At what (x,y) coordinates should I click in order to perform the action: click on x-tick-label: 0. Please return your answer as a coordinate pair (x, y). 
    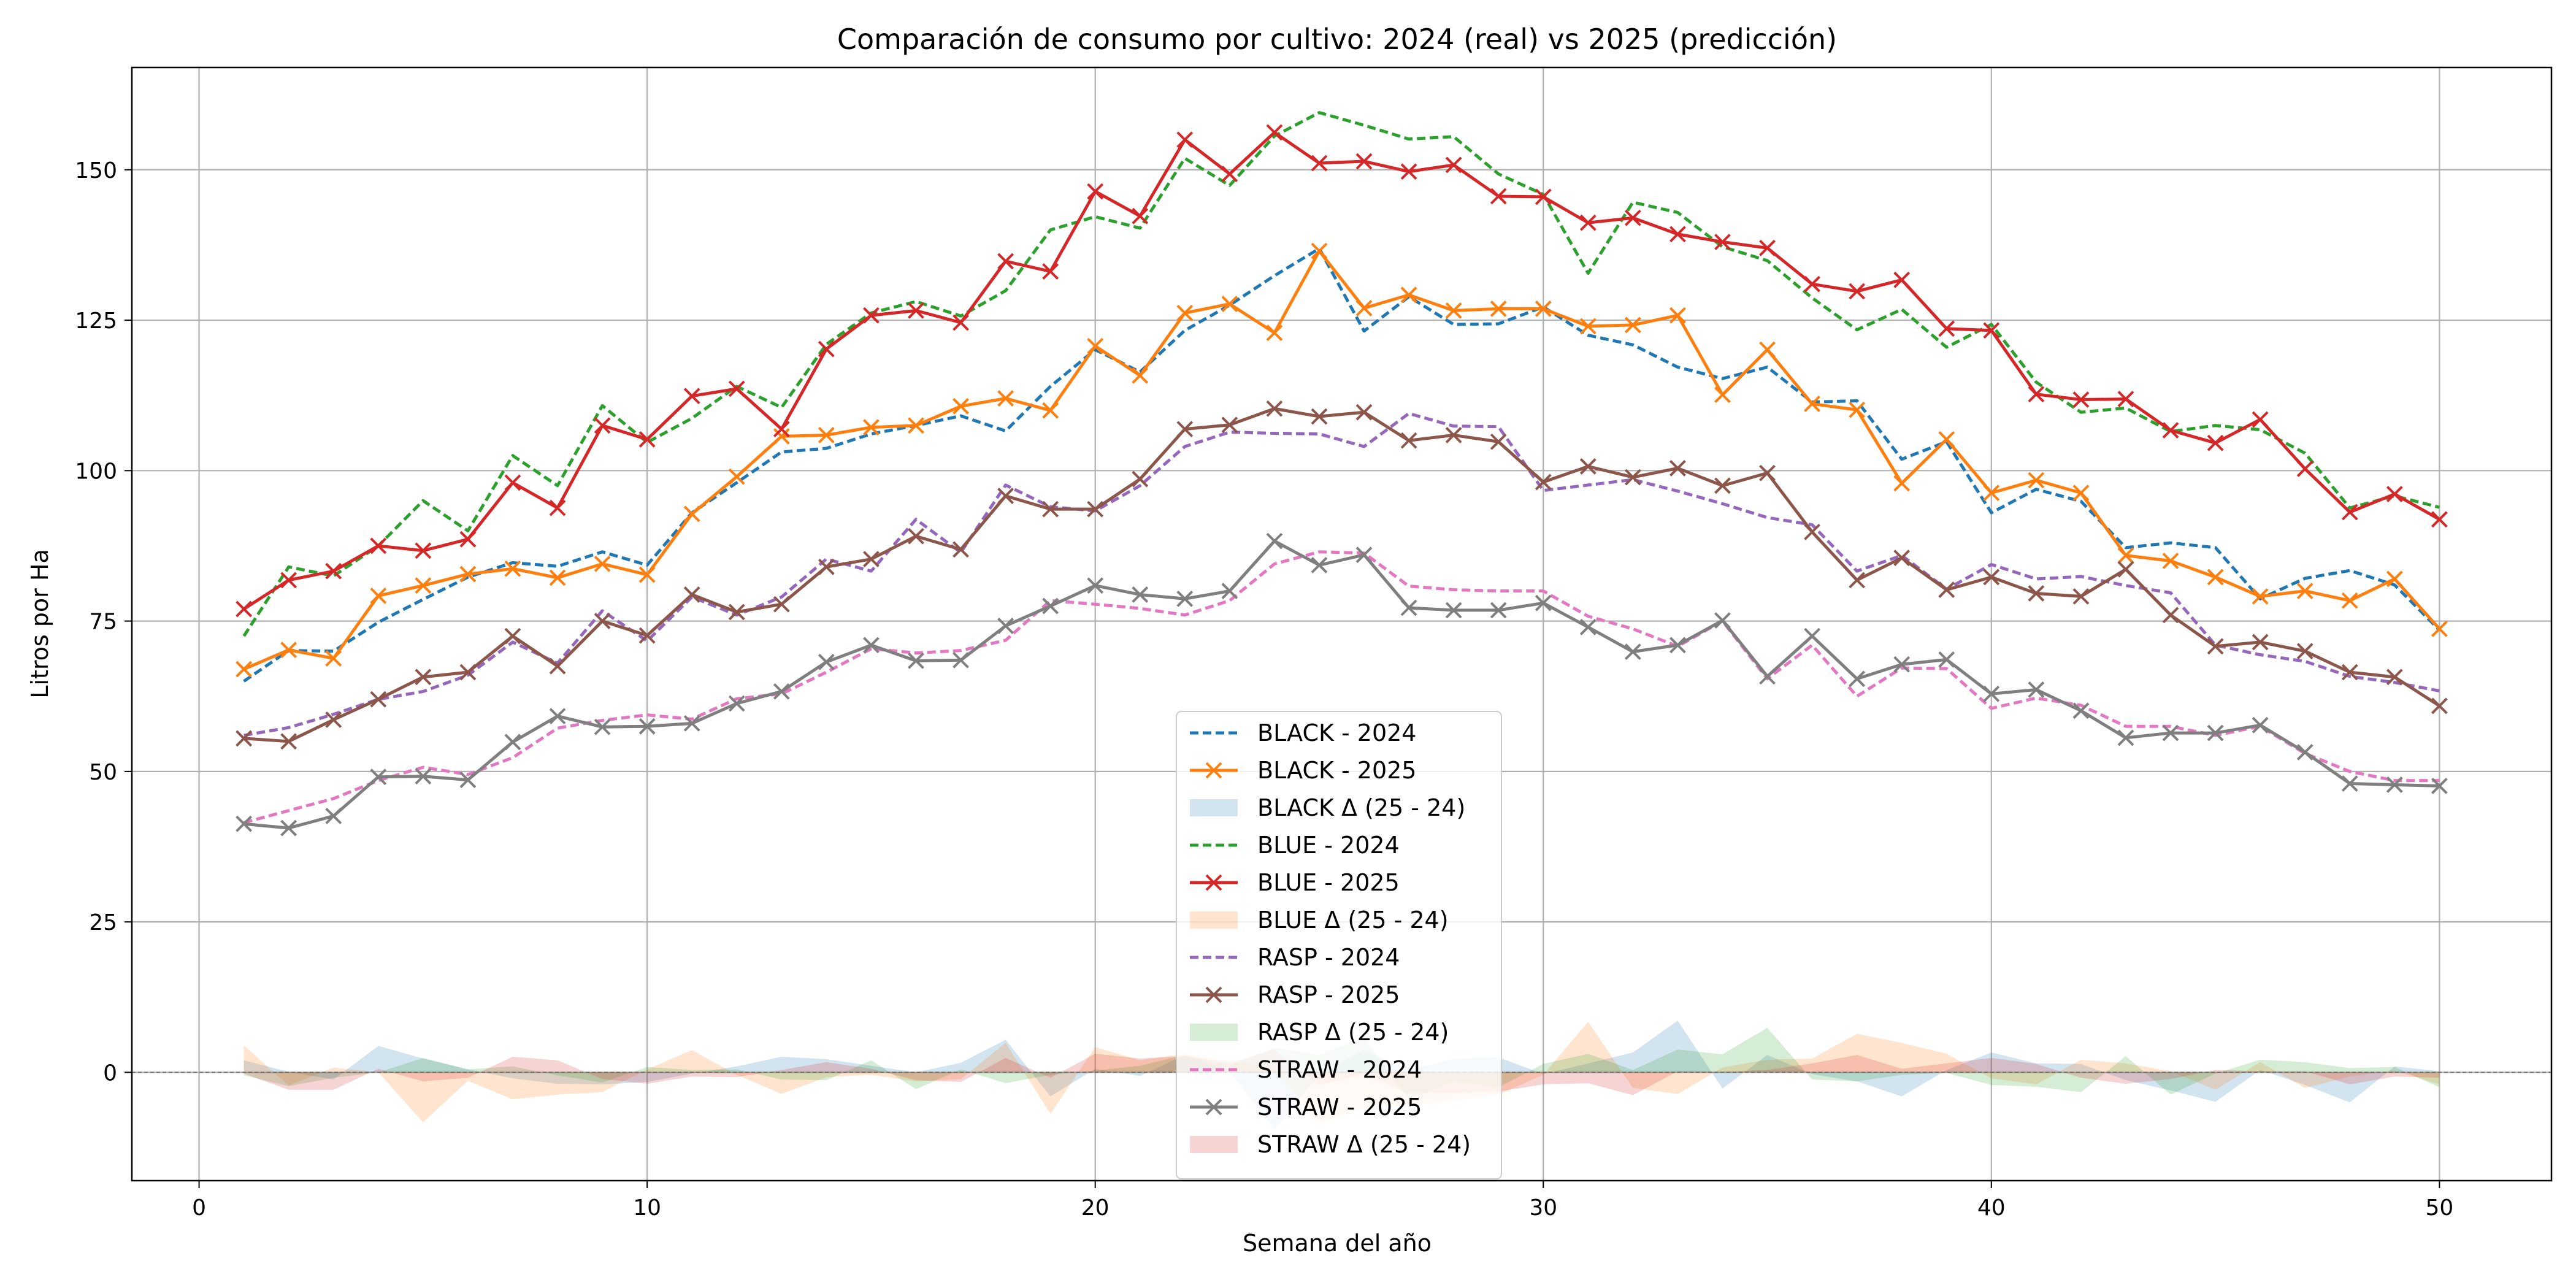
    Looking at the image, I should click on (199, 1208).